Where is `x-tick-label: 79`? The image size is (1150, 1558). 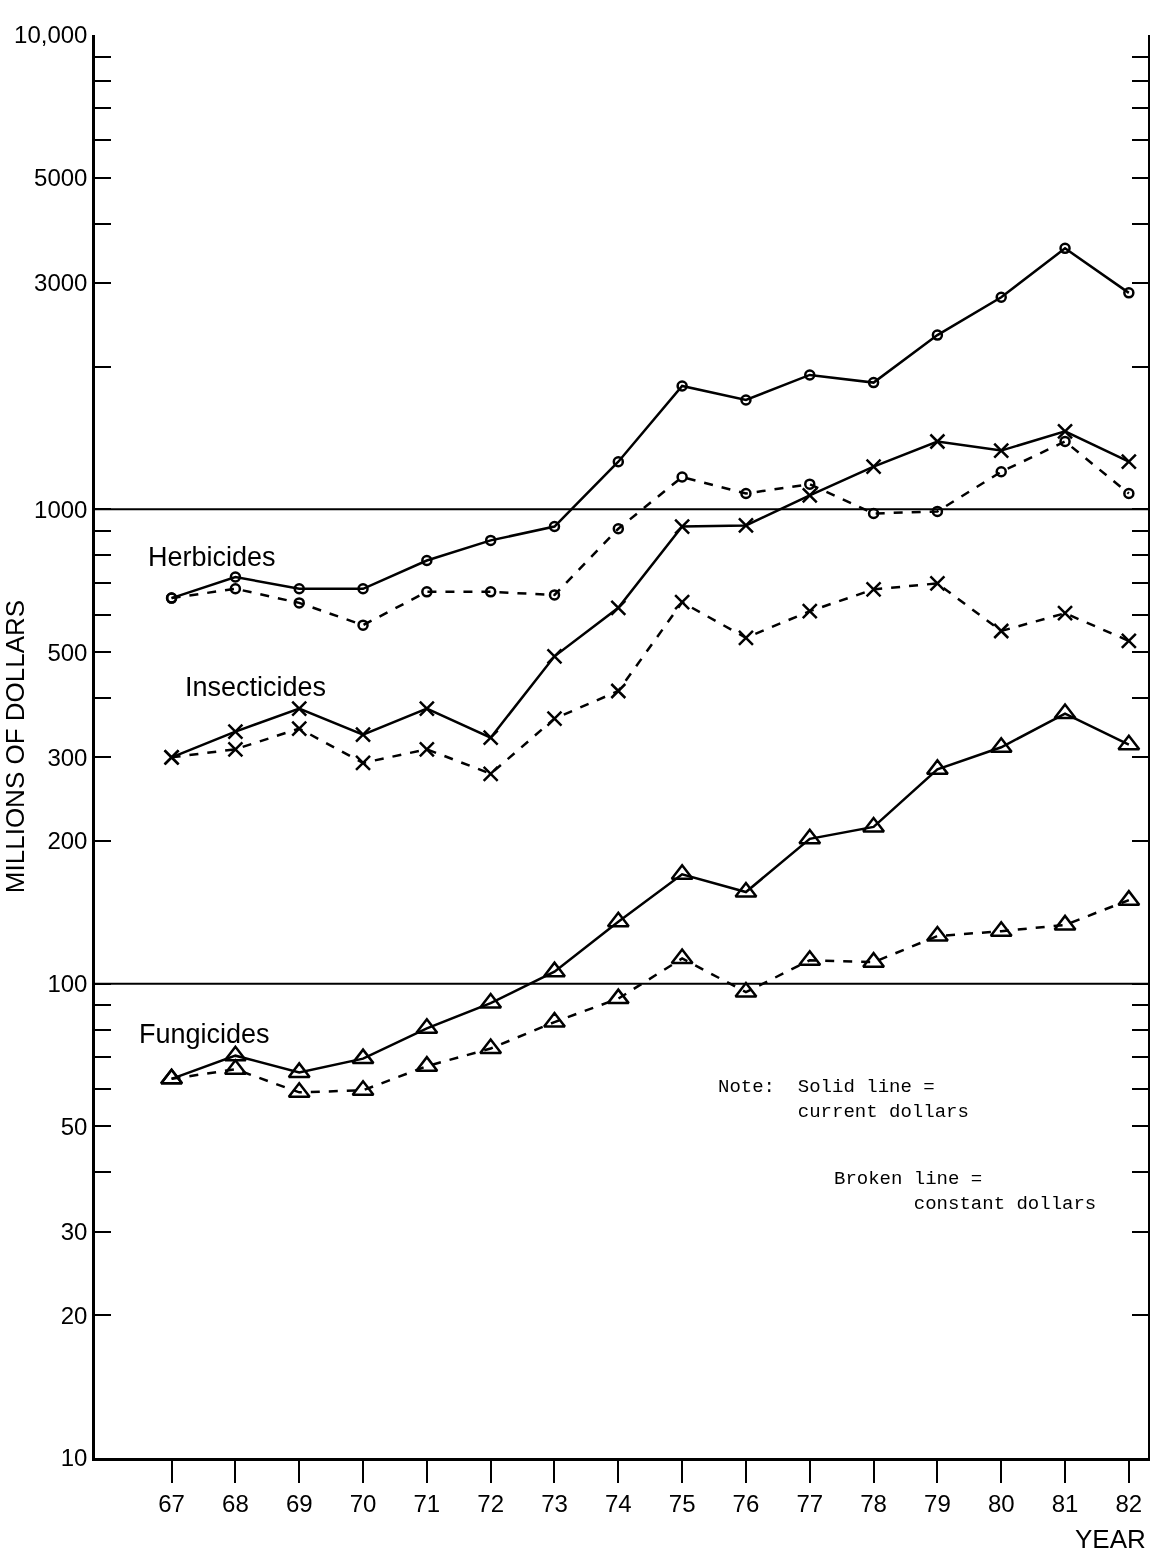
x-tick-label: 79 is located at coordinates (937, 1503).